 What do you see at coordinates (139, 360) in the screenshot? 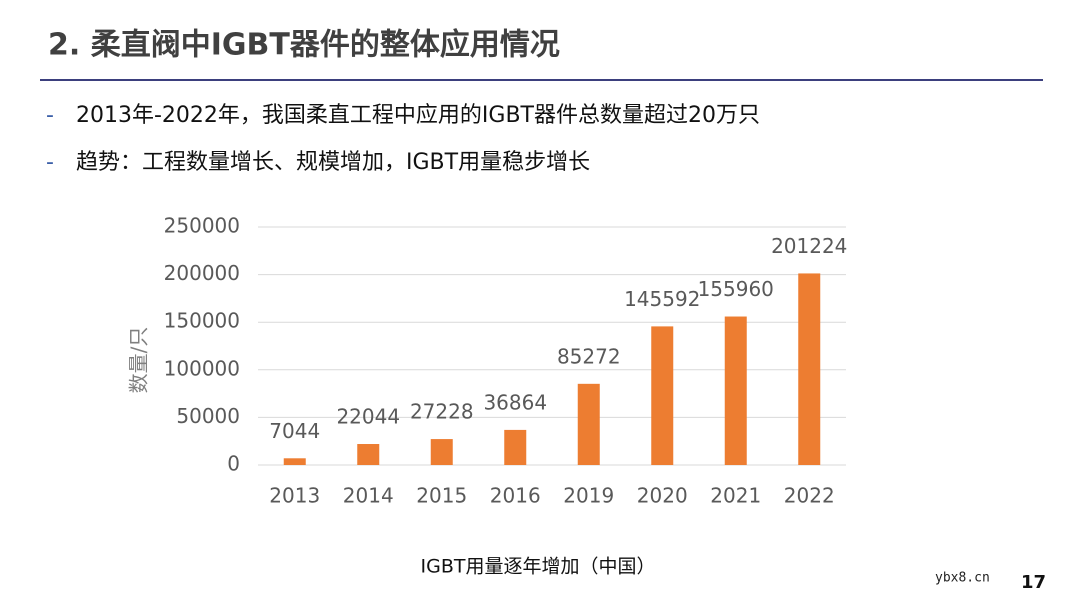
I see `y-axis-label: 数量/只` at bounding box center [139, 360].